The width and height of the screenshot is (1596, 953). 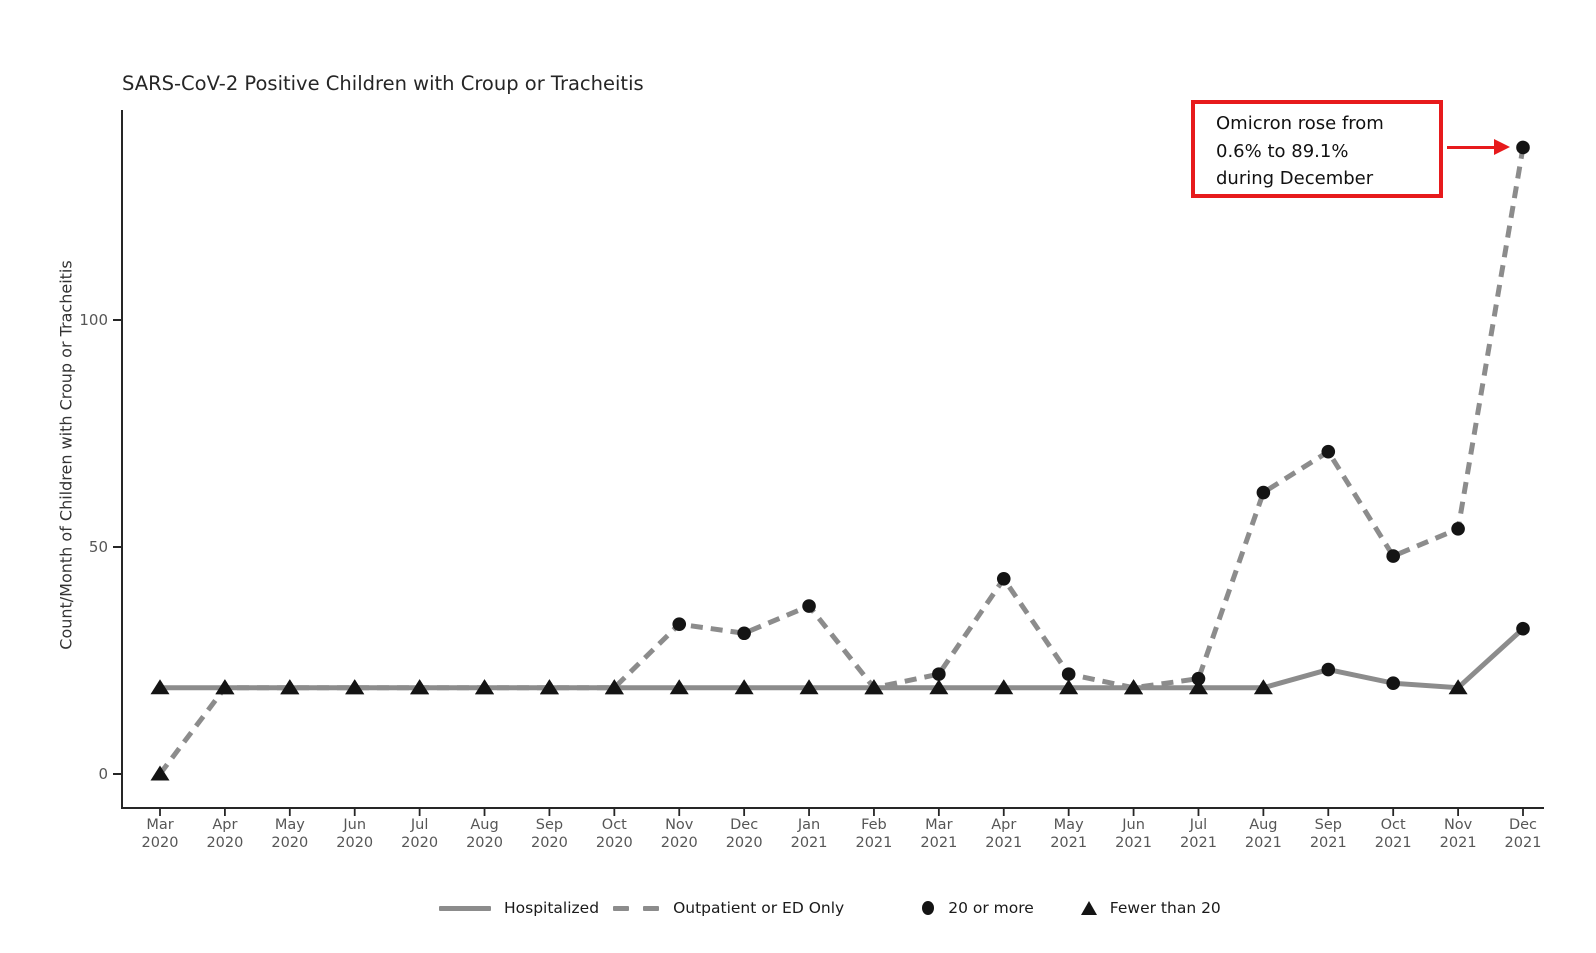 I want to click on annotation-arrow-shaft, so click(x=1471, y=147).